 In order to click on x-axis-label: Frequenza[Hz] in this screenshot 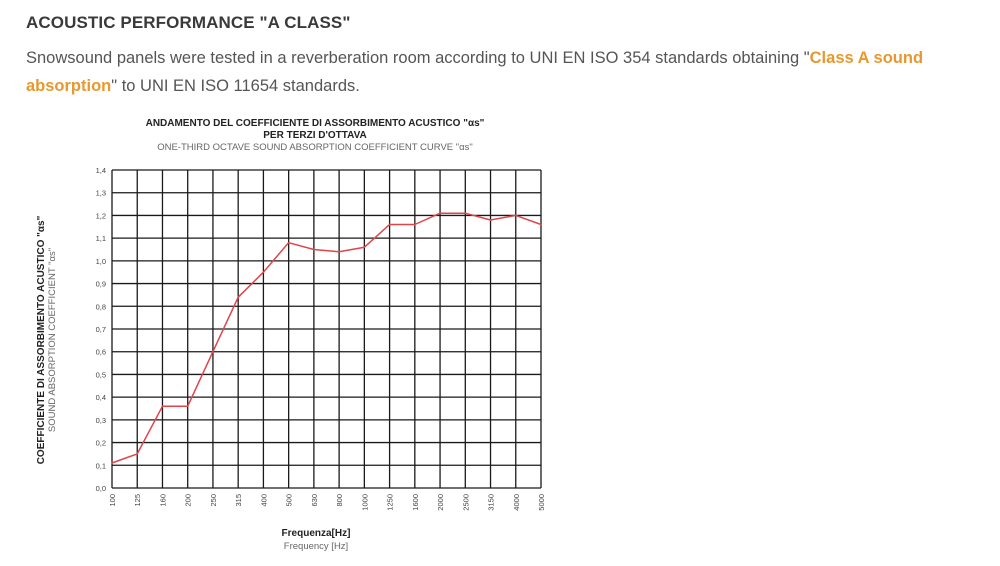, I will do `click(316, 533)`.